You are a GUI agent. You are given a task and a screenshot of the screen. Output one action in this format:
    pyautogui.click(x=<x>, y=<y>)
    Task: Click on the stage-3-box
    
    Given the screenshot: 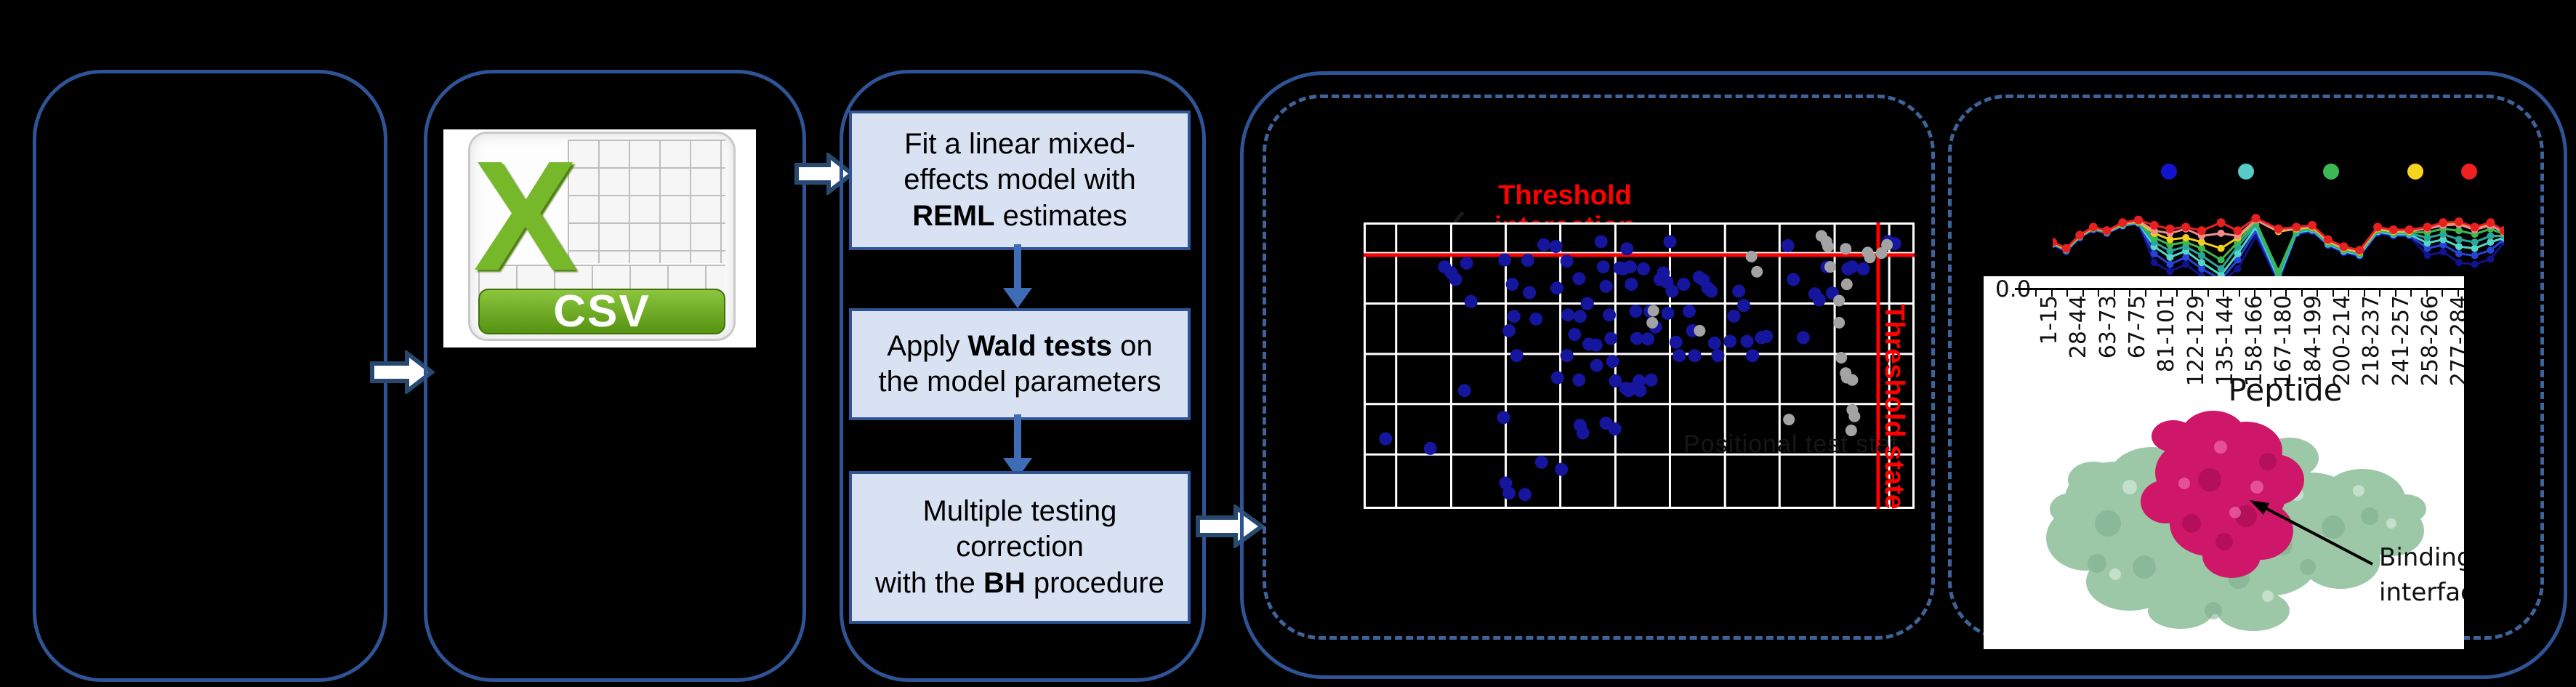 What is the action you would take?
    pyautogui.click(x=1023, y=376)
    